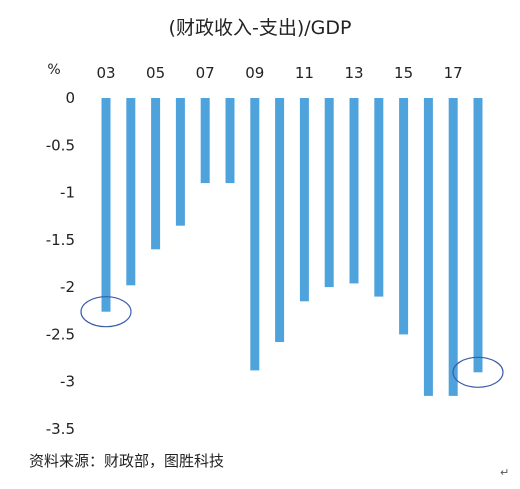 The height and width of the screenshot is (489, 520). Describe the element at coordinates (60, 334) in the screenshot. I see `y-tick-label: -2.5` at that location.